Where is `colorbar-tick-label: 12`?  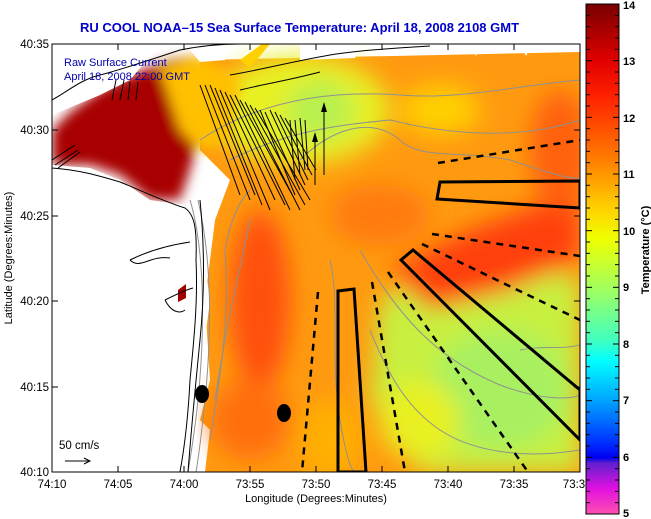
colorbar-tick-label: 12 is located at coordinates (629, 119).